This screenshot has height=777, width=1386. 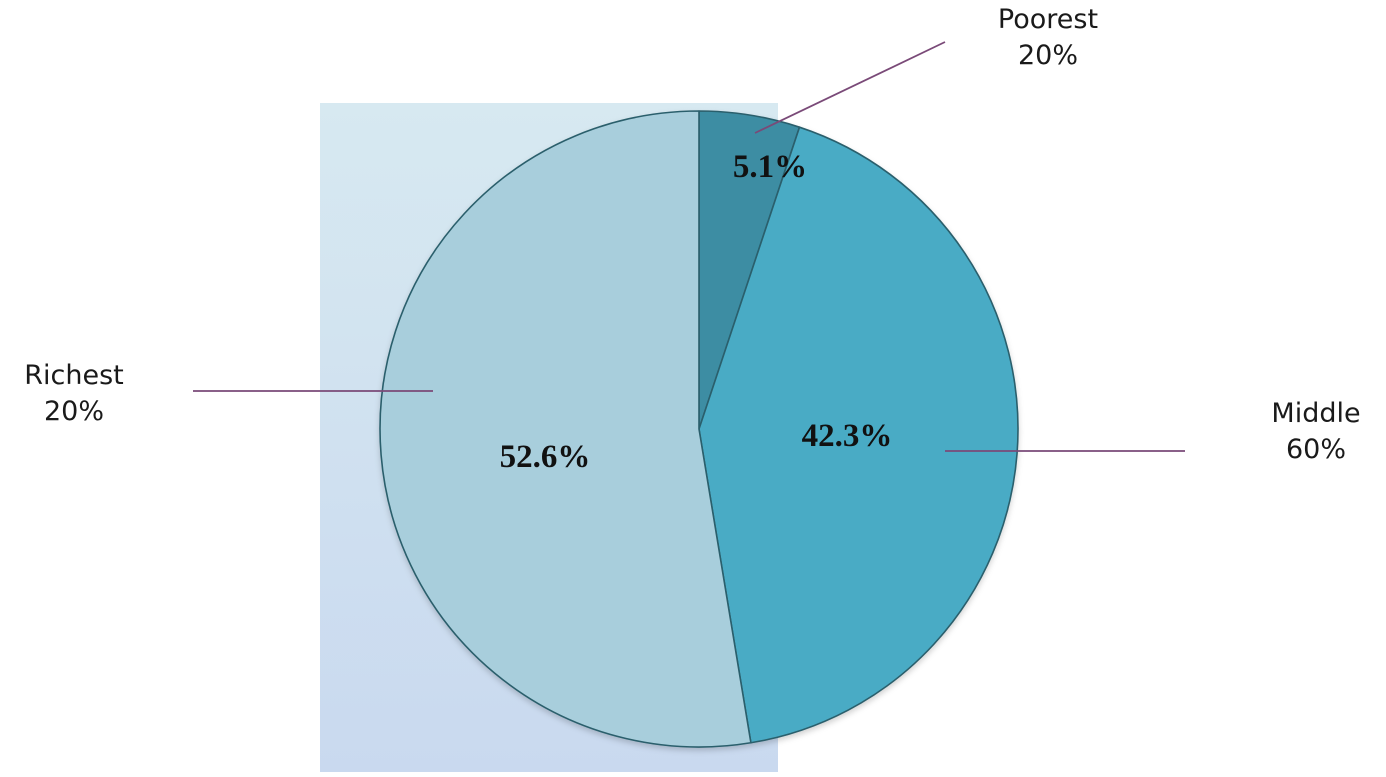 What do you see at coordinates (850, 87) in the screenshot?
I see `leader-line-poorest` at bounding box center [850, 87].